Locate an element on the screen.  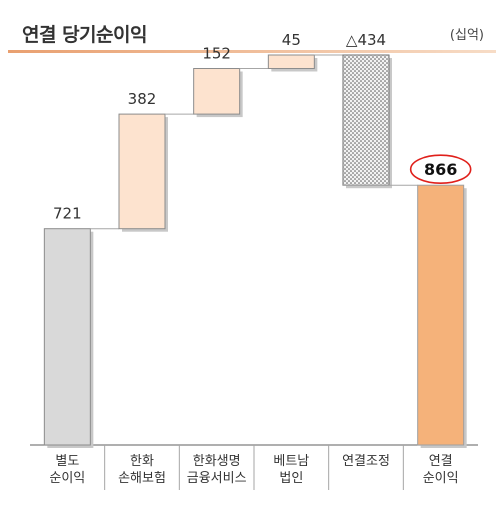
category-label-line: 손해보험 is located at coordinates (142, 478).